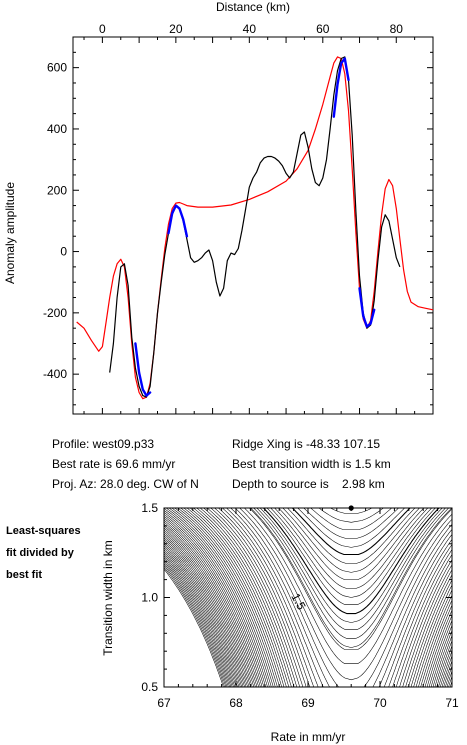 Image resolution: width=467 pixels, height=745 pixels. I want to click on bottom-x-tick-labels: 67 68 69 70 71, so click(308, 703).